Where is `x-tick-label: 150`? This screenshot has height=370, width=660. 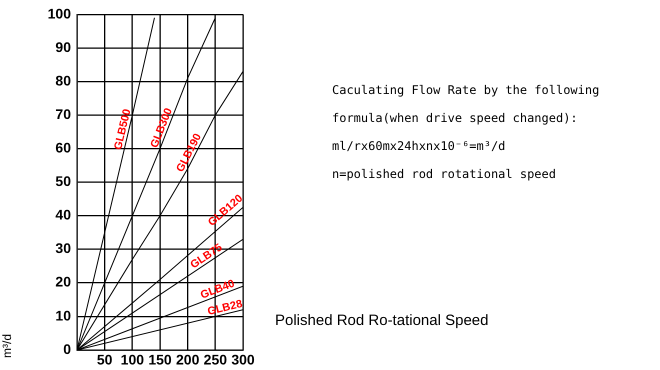 x-tick-label: 150 is located at coordinates (160, 359).